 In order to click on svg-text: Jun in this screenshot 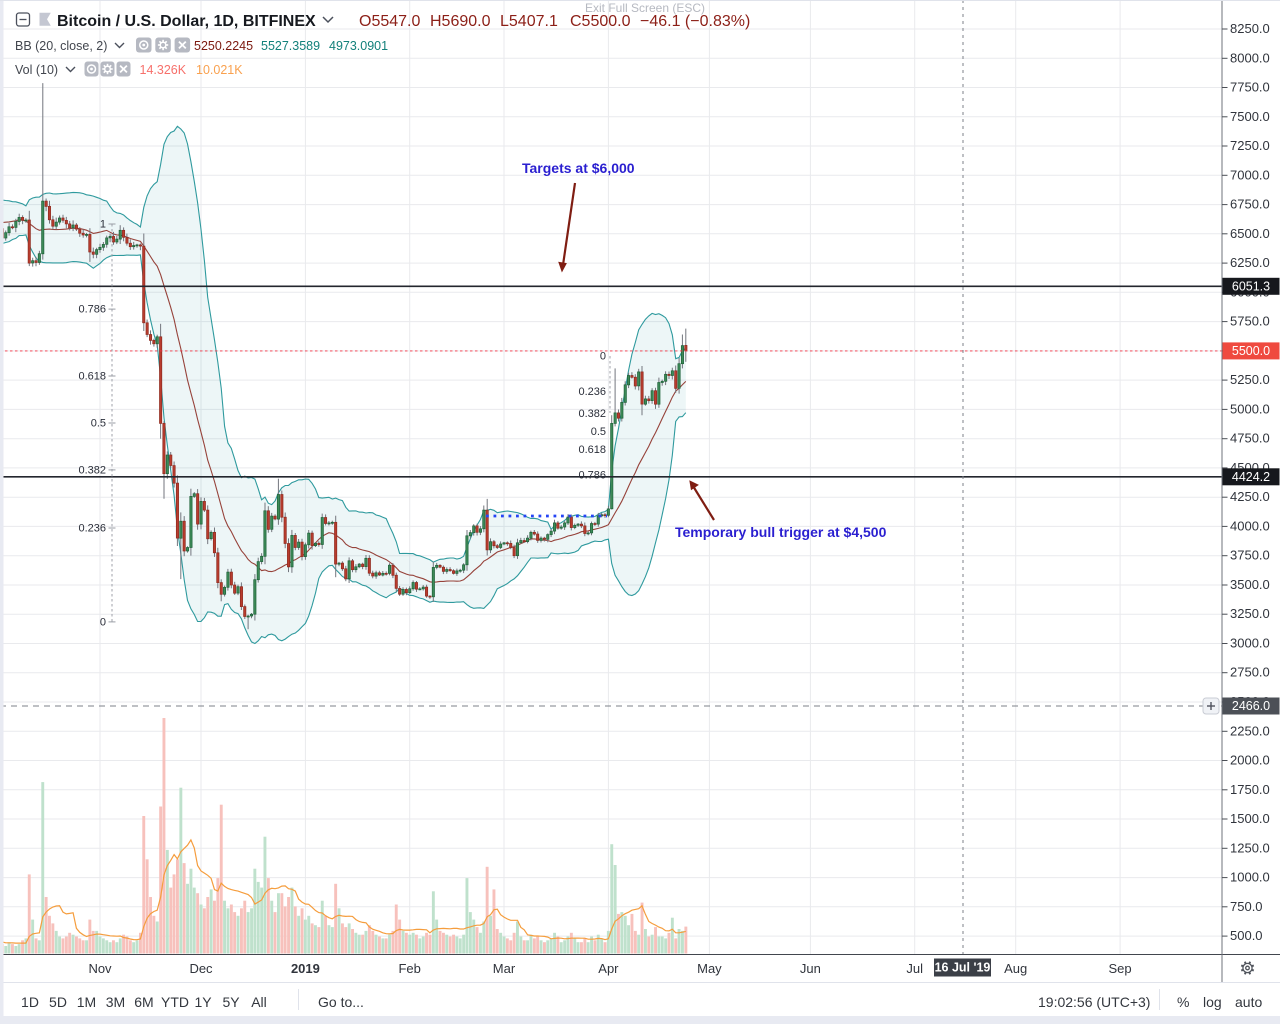, I will do `click(810, 968)`.